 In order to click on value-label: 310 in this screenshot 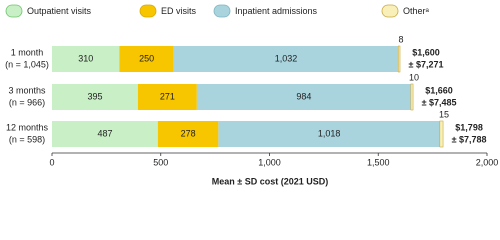, I will do `click(85, 58)`.